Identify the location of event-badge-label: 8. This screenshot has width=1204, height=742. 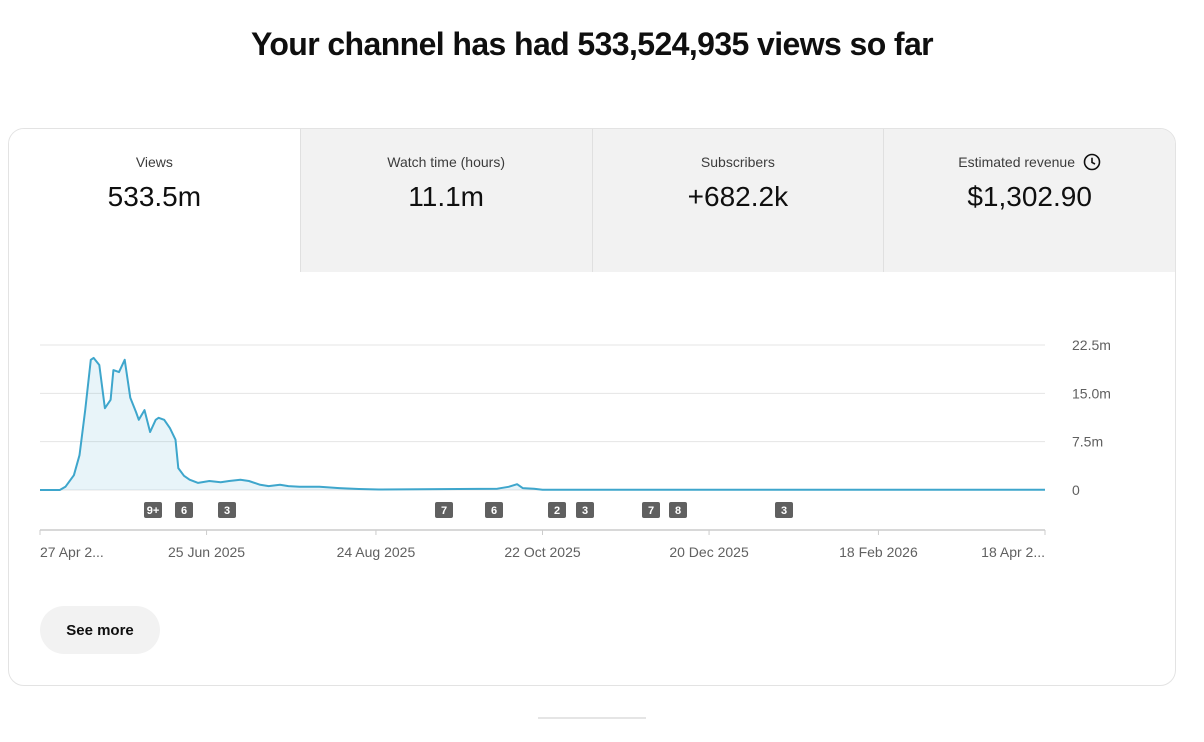
(678, 511).